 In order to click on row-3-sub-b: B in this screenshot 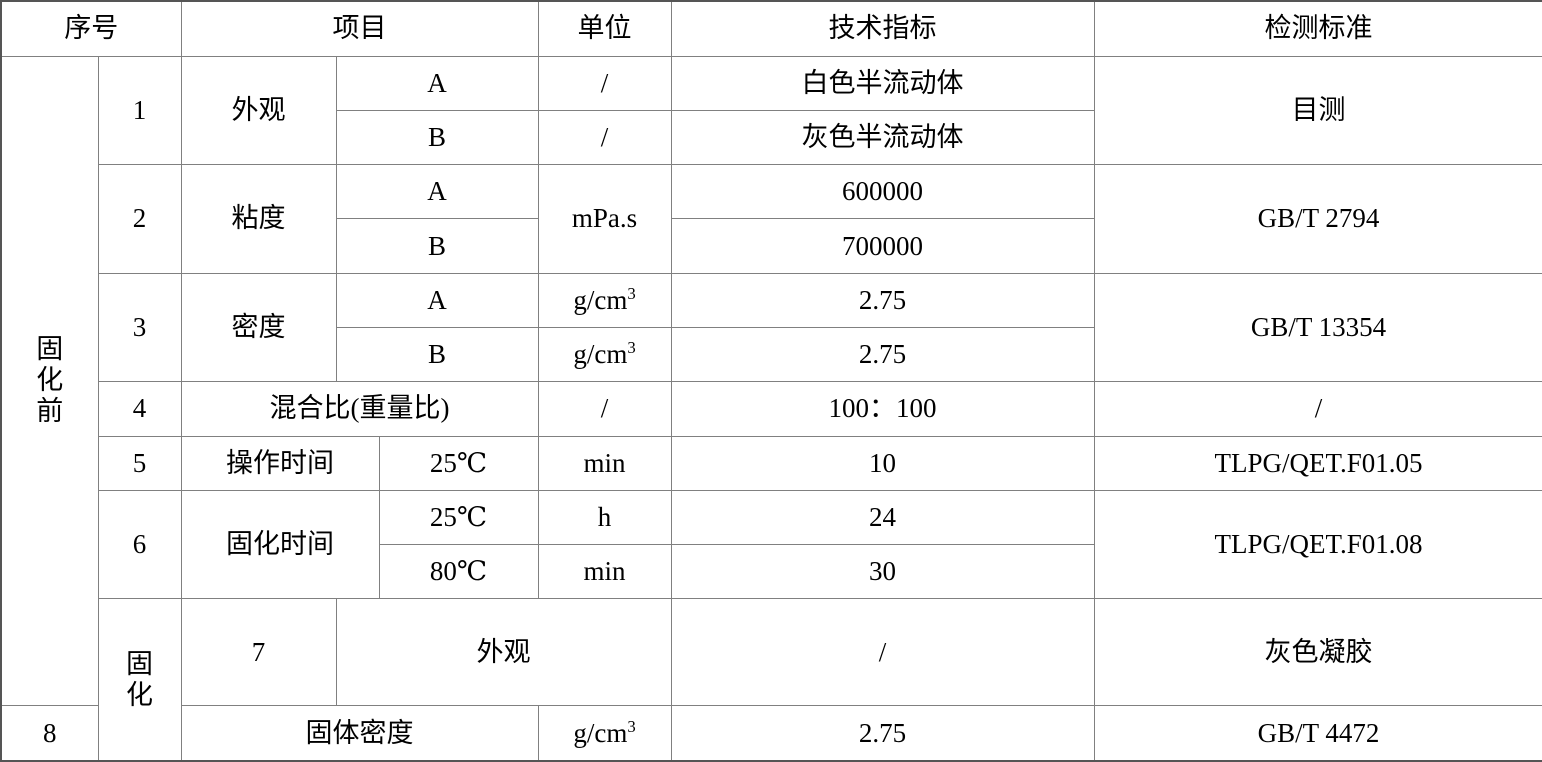, I will do `click(437, 355)`.